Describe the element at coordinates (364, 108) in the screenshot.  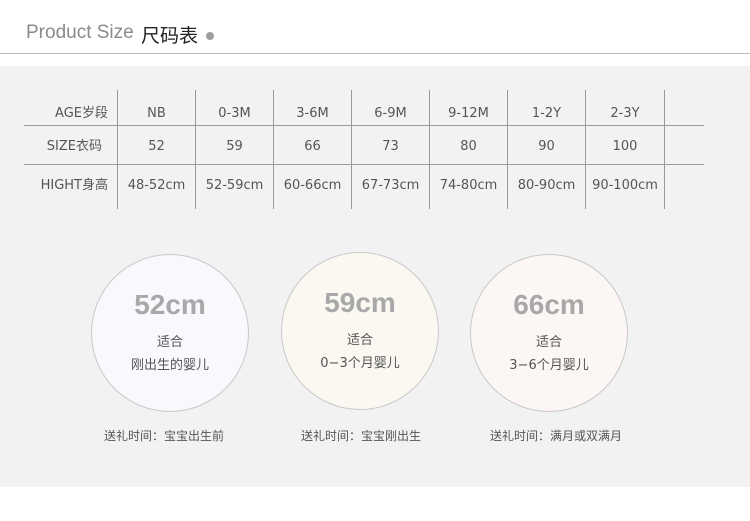
I see `table-row-age: AGE岁段 NB 0-3M 3-6M 6-9M 9-12M 1-2Y 2-3Y` at that location.